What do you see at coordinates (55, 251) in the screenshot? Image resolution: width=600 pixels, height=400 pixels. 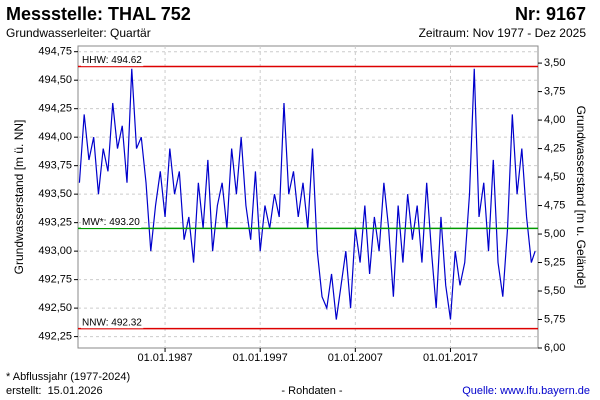 I see `y-tick-label: 493,00` at bounding box center [55, 251].